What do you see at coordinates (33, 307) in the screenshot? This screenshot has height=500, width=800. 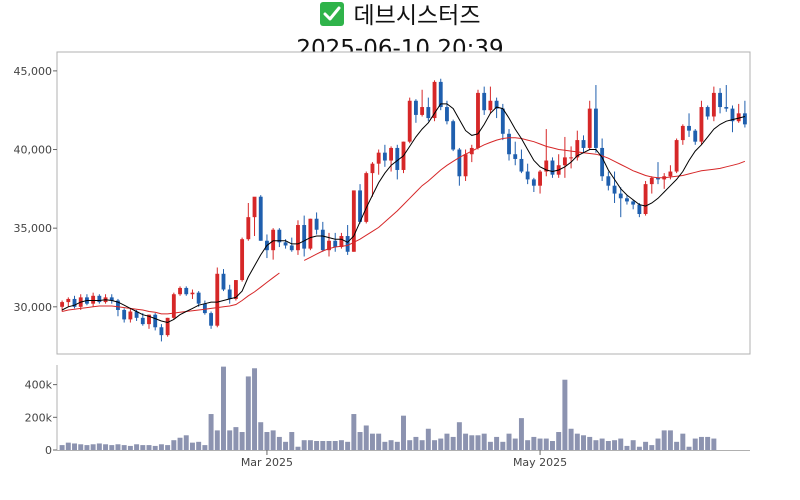 I see `price-y-tick-label: 30,000` at bounding box center [33, 307].